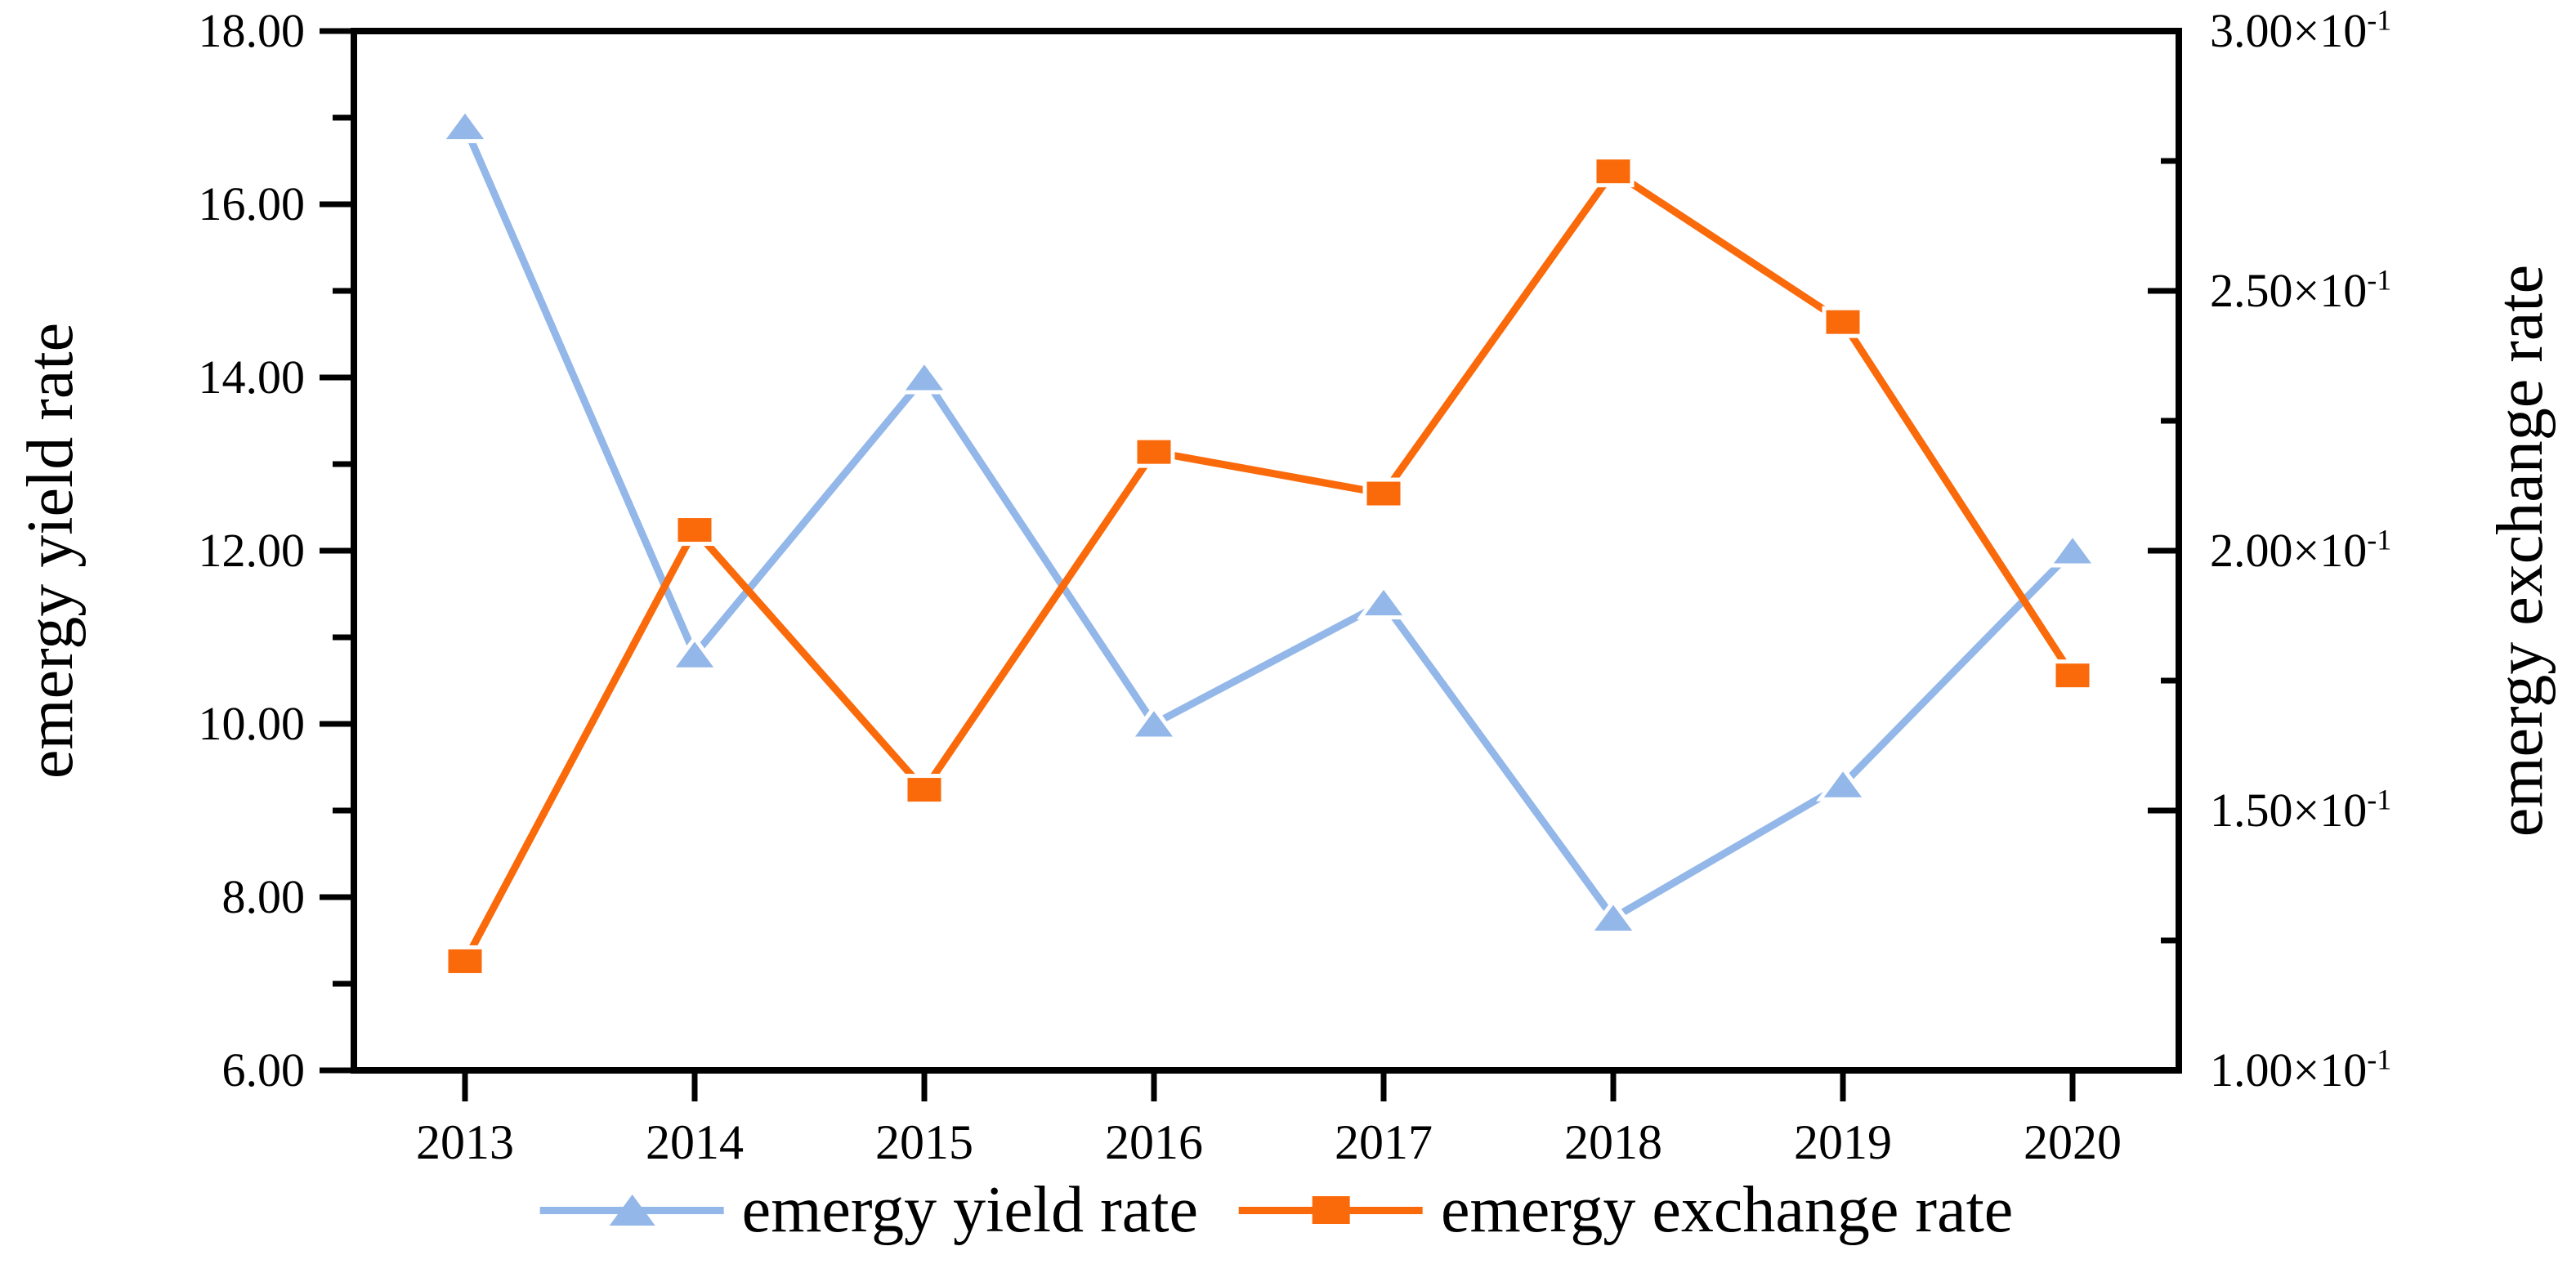 The width and height of the screenshot is (2576, 1264). I want to click on x-axis-year-label: 2020, so click(2073, 1142).